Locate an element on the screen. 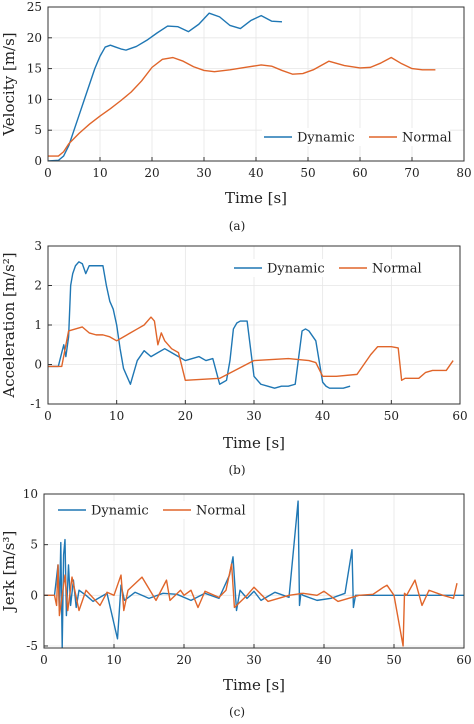 The height and width of the screenshot is (724, 474). x-tick-label: 70 is located at coordinates (411, 173).